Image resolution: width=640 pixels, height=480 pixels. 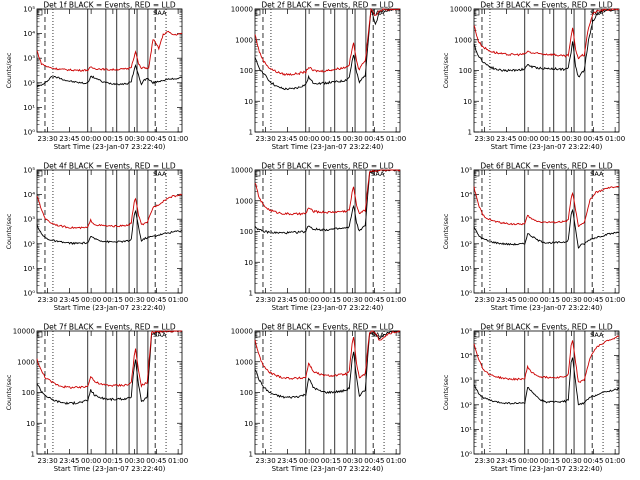 I want to click on y-tick-label: 10², so click(x=29, y=83).